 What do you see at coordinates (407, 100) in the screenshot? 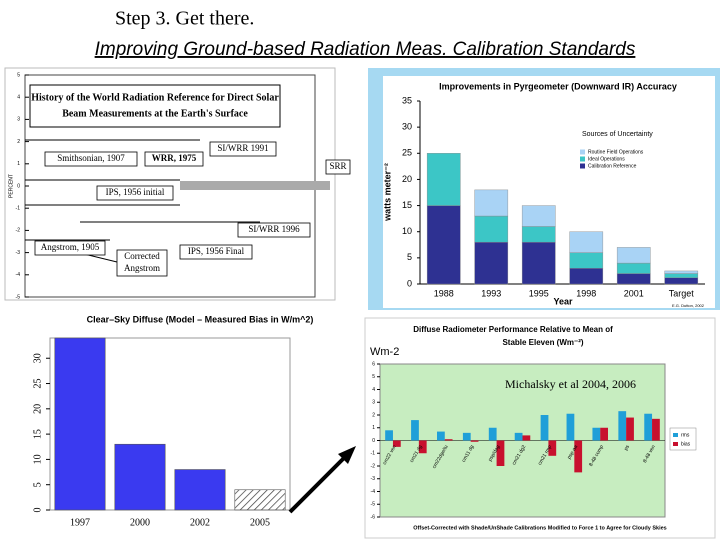
I see `y-tick-label: 35` at bounding box center [407, 100].